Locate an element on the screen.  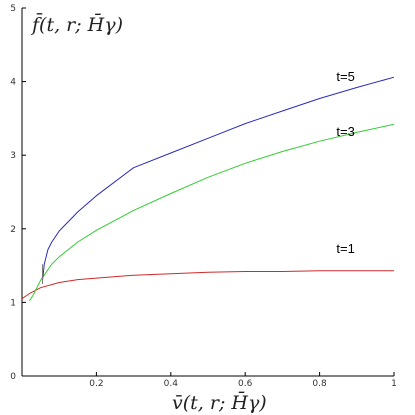
y-tick-label: 5 is located at coordinates (13, 9).